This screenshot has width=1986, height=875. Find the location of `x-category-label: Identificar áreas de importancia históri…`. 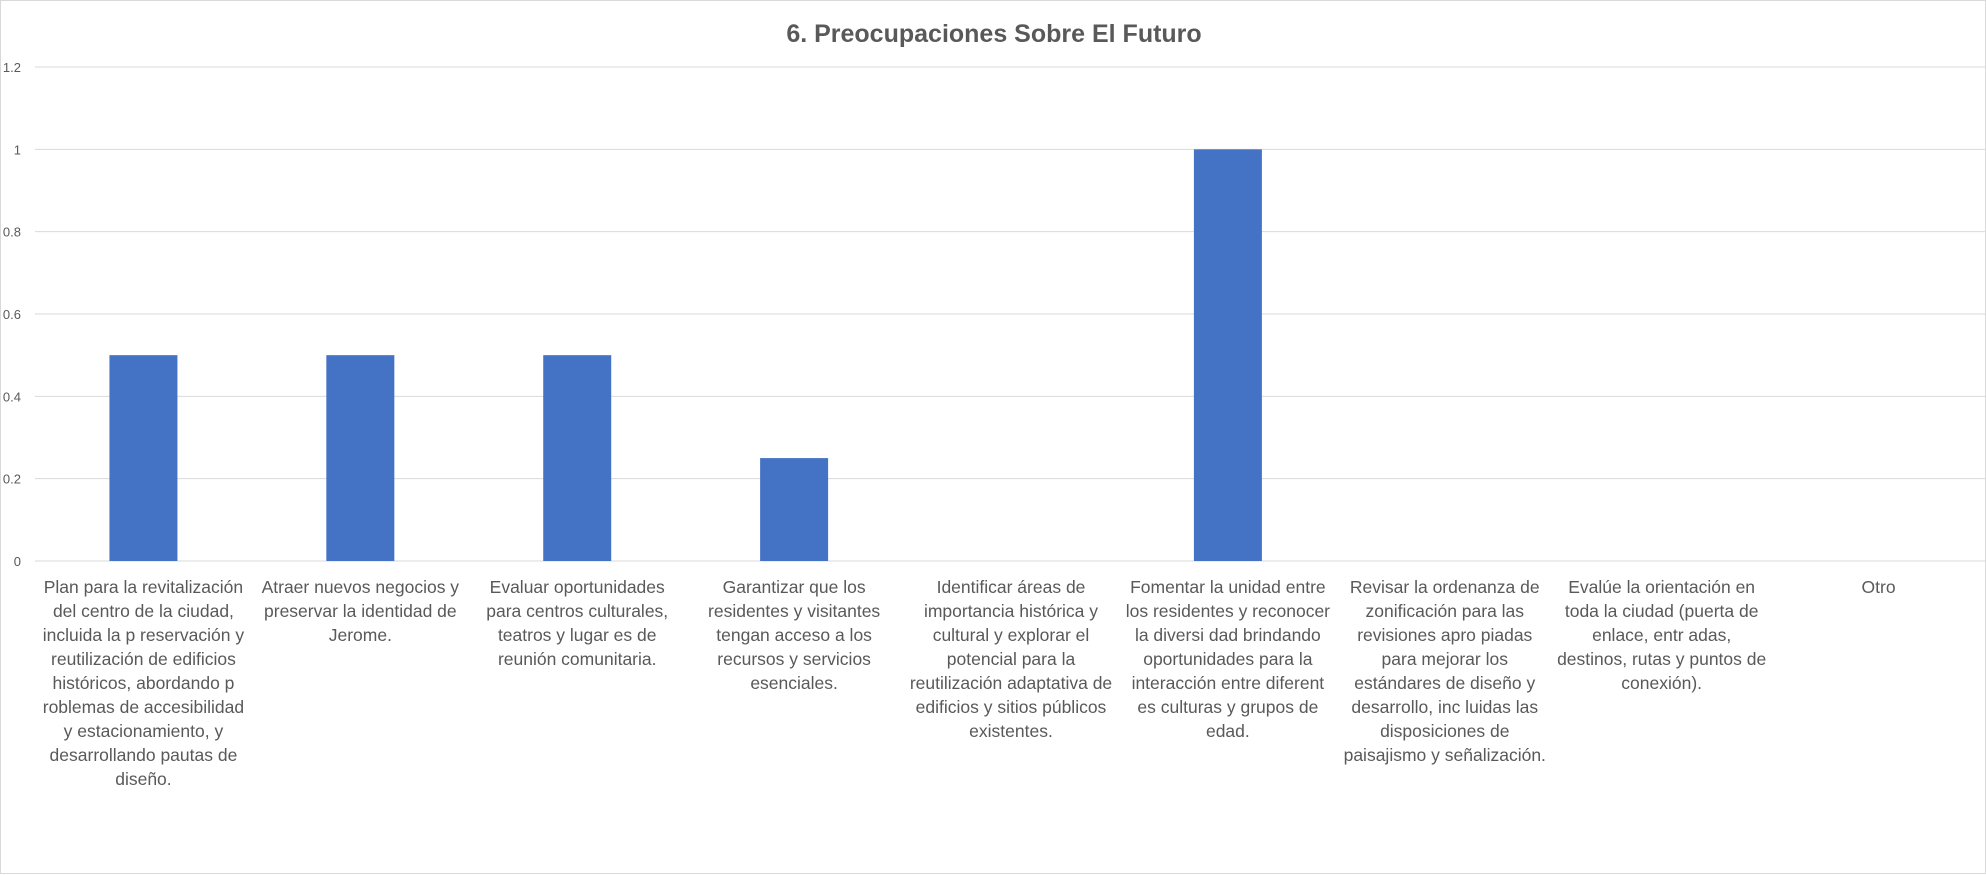

x-category-label: Identificar áreas de importancia históri… is located at coordinates (1011, 659).